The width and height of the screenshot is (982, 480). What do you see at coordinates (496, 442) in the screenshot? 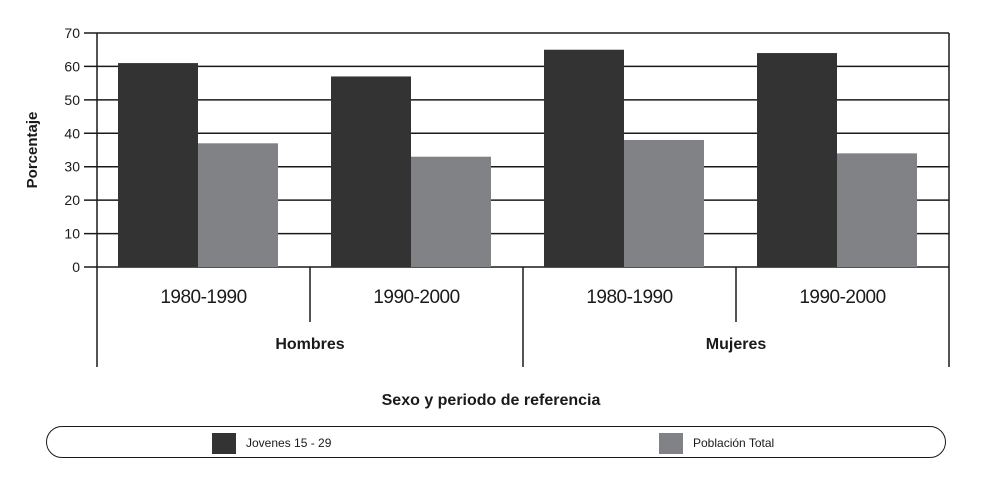
I see `legend: Jovenes 15 - 29 Población Total` at bounding box center [496, 442].